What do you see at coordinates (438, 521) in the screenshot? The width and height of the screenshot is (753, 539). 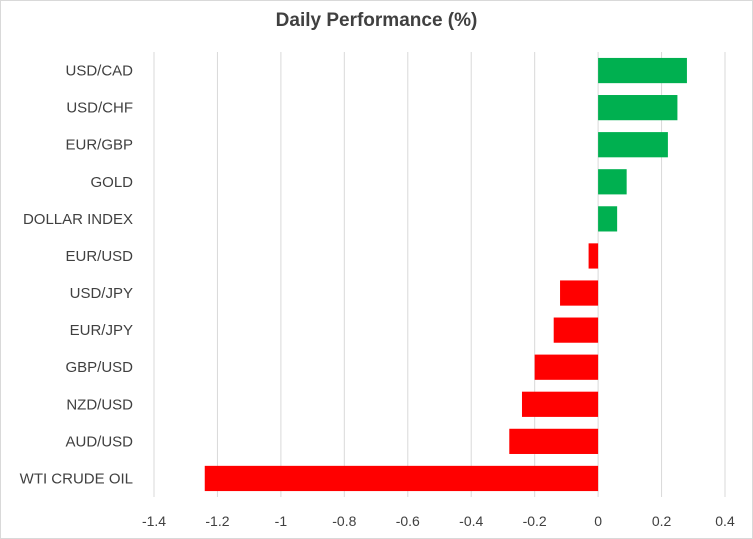 I see `x-axis-tick-labels: -1.4 -1.2 -1 -0.8 -0.6 -0.4 -0.2 0 0.2 0.4` at bounding box center [438, 521].